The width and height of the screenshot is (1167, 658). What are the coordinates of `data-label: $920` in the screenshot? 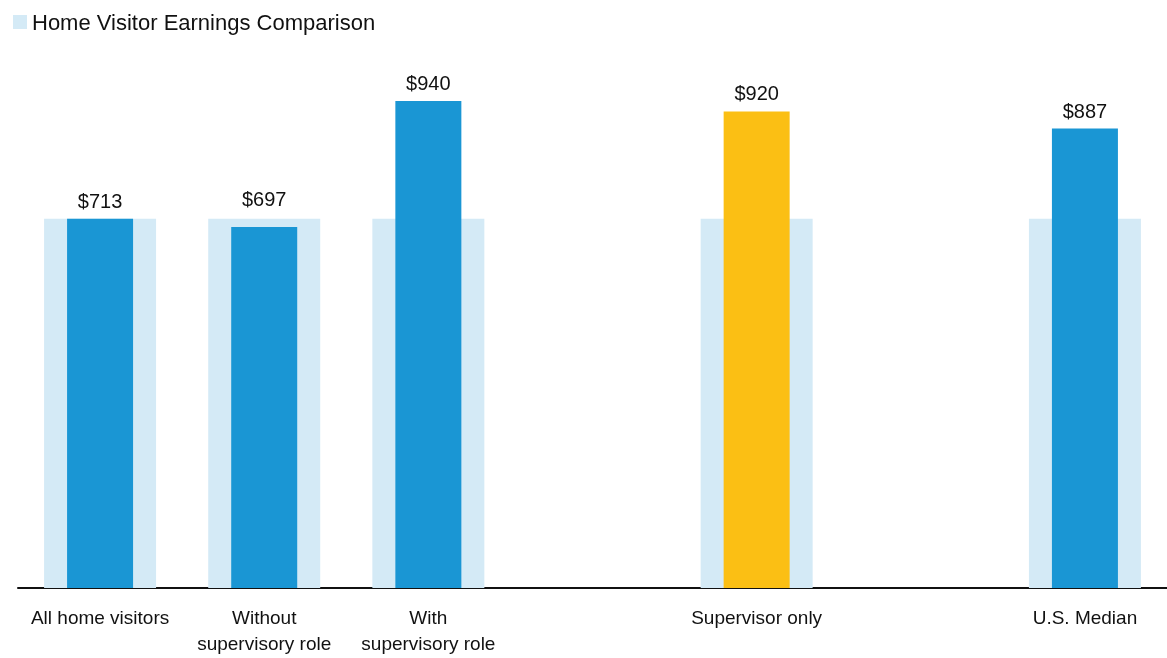 It's located at (756, 93).